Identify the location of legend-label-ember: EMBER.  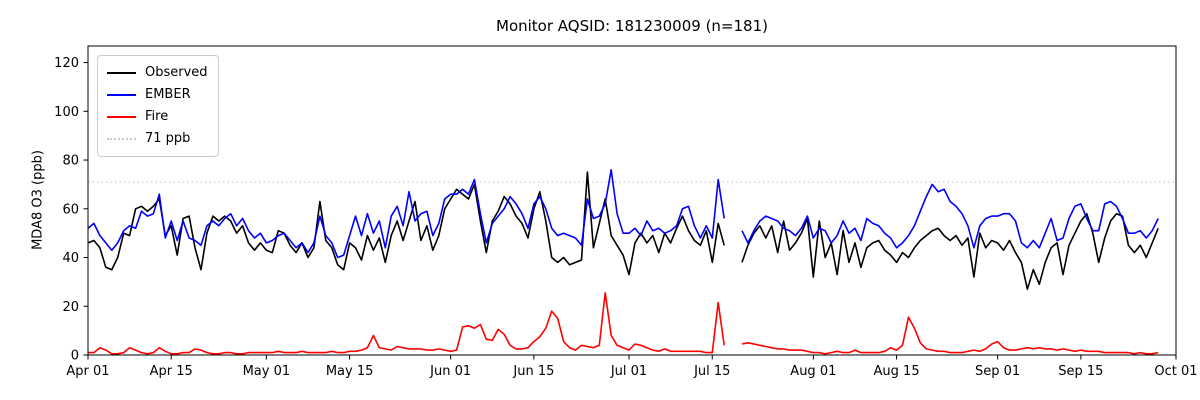
(168, 94).